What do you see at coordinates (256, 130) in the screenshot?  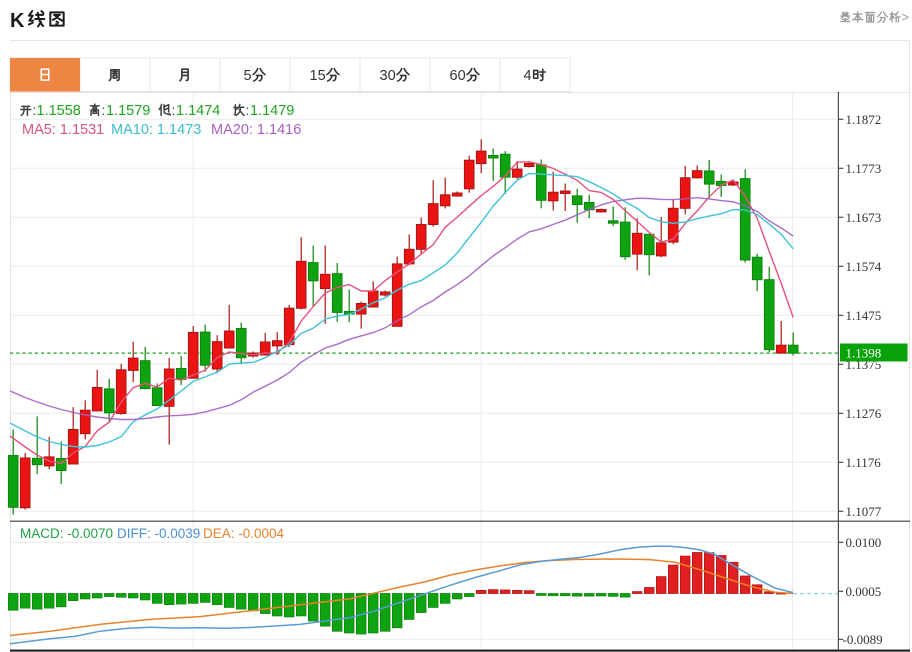 I see `svg-text: MA20: 1.1416` at bounding box center [256, 130].